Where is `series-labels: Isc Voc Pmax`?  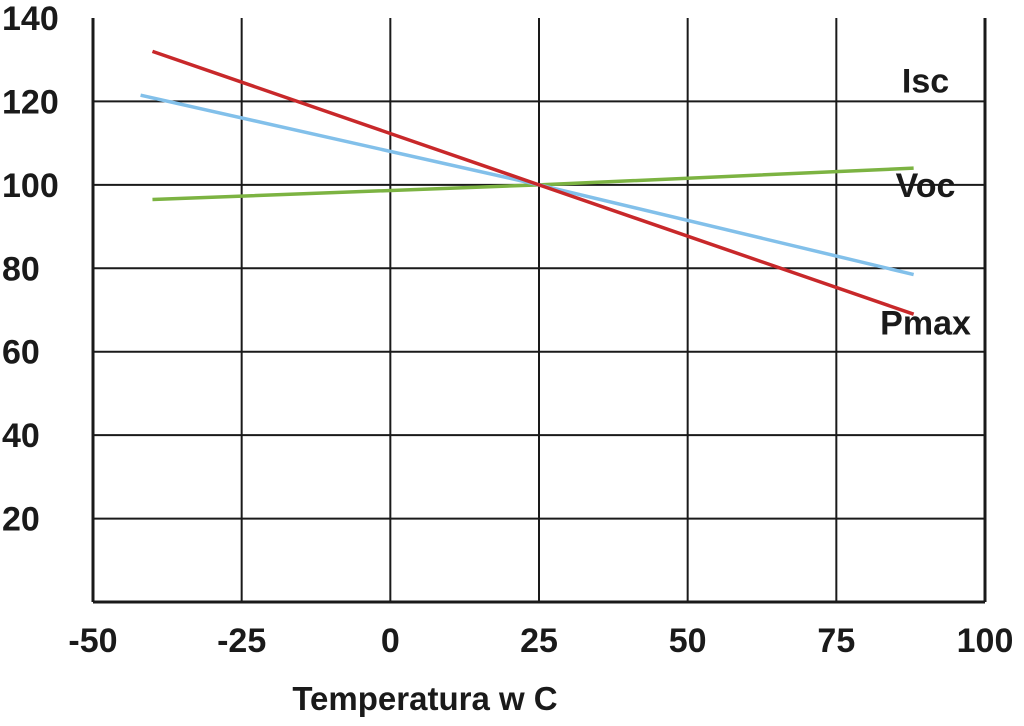 series-labels: Isc Voc Pmax is located at coordinates (925, 203).